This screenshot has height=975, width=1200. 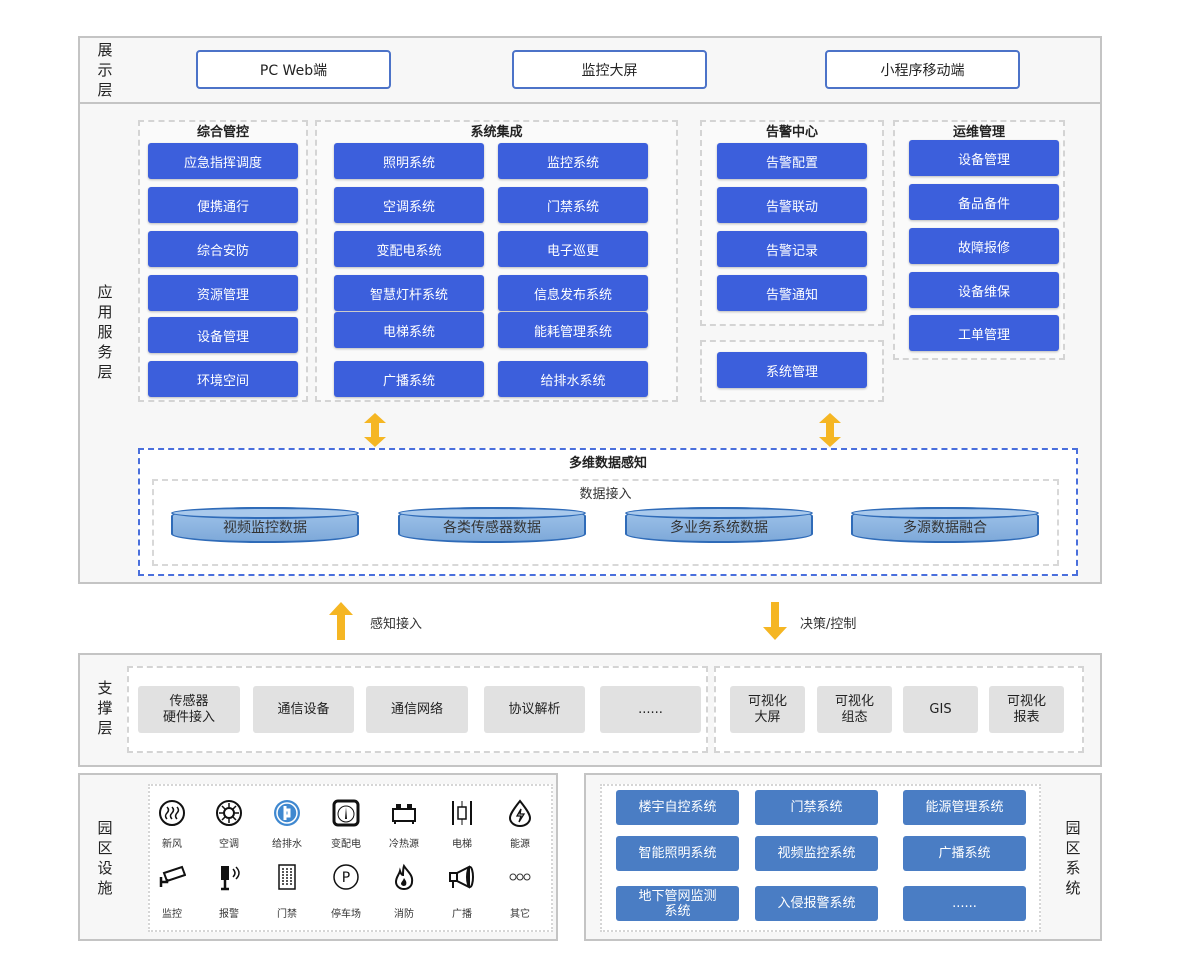 What do you see at coordinates (719, 528) in the screenshot?
I see `data-source-label: 多业务系统数据` at bounding box center [719, 528].